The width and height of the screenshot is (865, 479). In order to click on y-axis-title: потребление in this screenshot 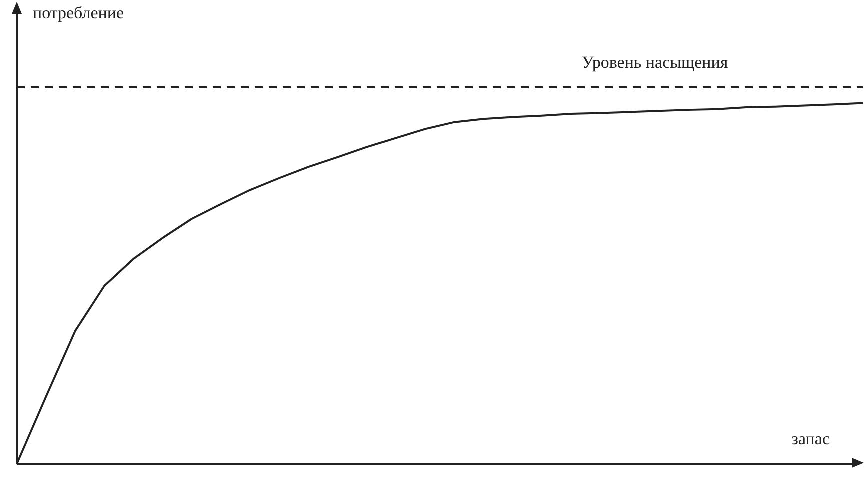, I will do `click(78, 12)`.